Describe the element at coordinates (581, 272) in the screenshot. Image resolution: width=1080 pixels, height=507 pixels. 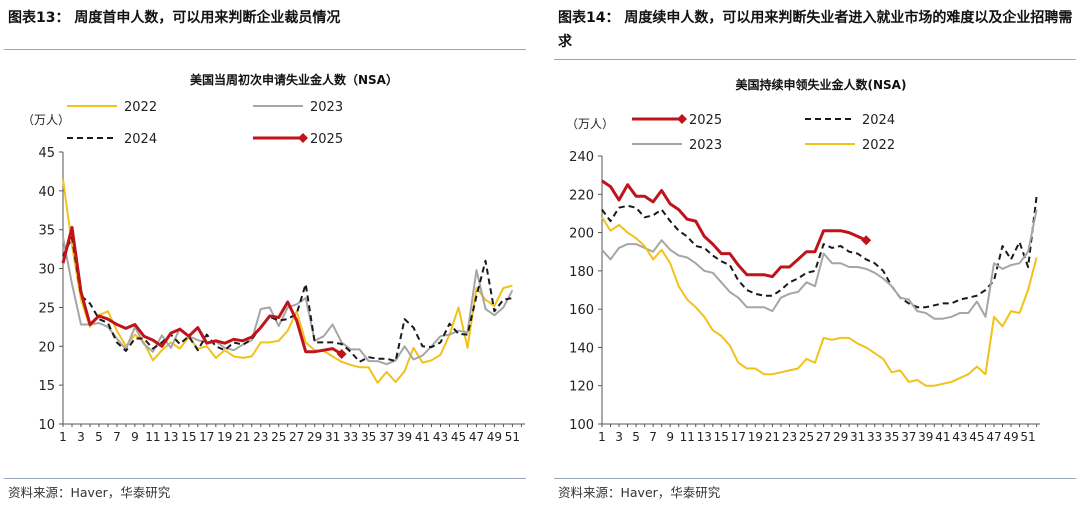
I see `y-tick-label: 180` at that location.